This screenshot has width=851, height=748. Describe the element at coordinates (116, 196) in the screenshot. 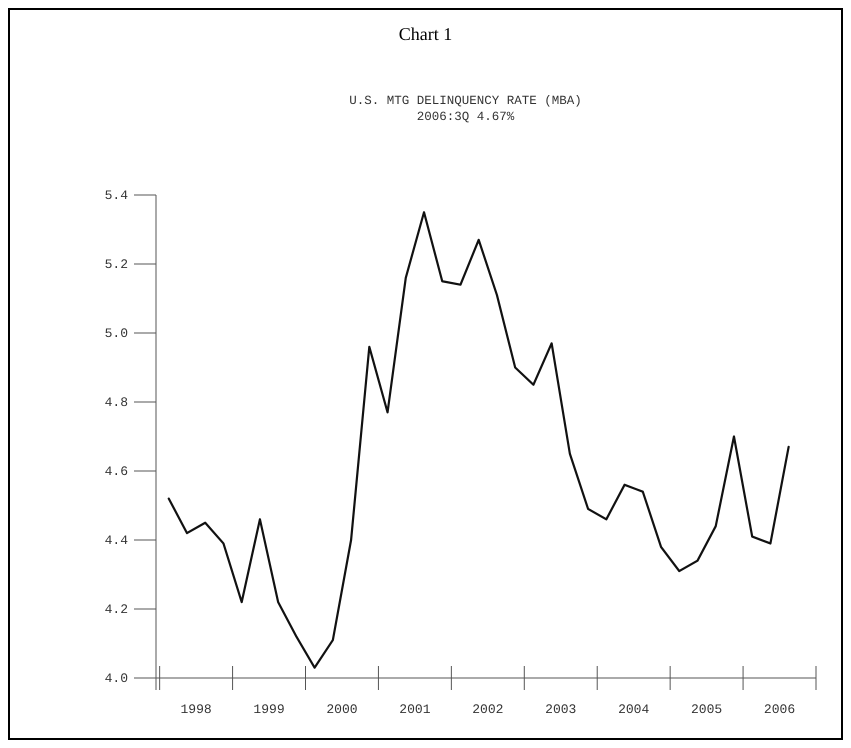

I see `y-tick-label: 5.4` at that location.